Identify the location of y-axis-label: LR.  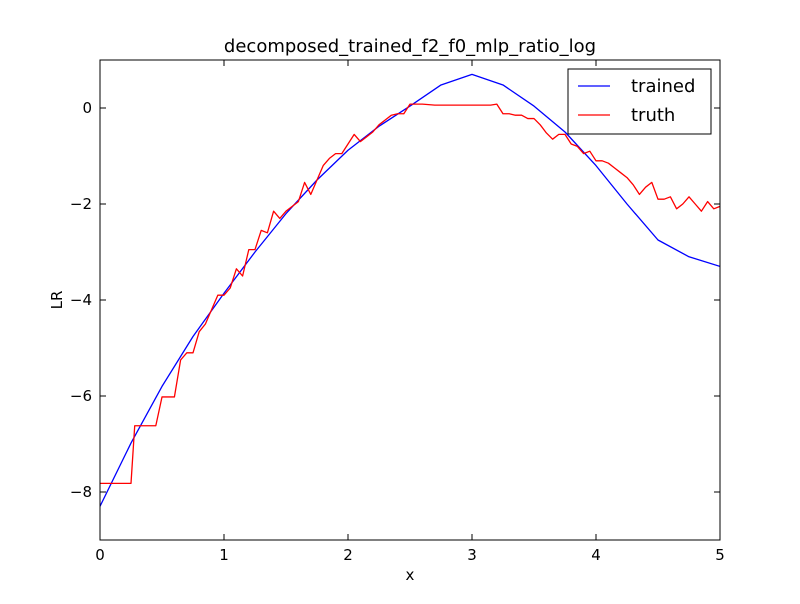
(57, 300).